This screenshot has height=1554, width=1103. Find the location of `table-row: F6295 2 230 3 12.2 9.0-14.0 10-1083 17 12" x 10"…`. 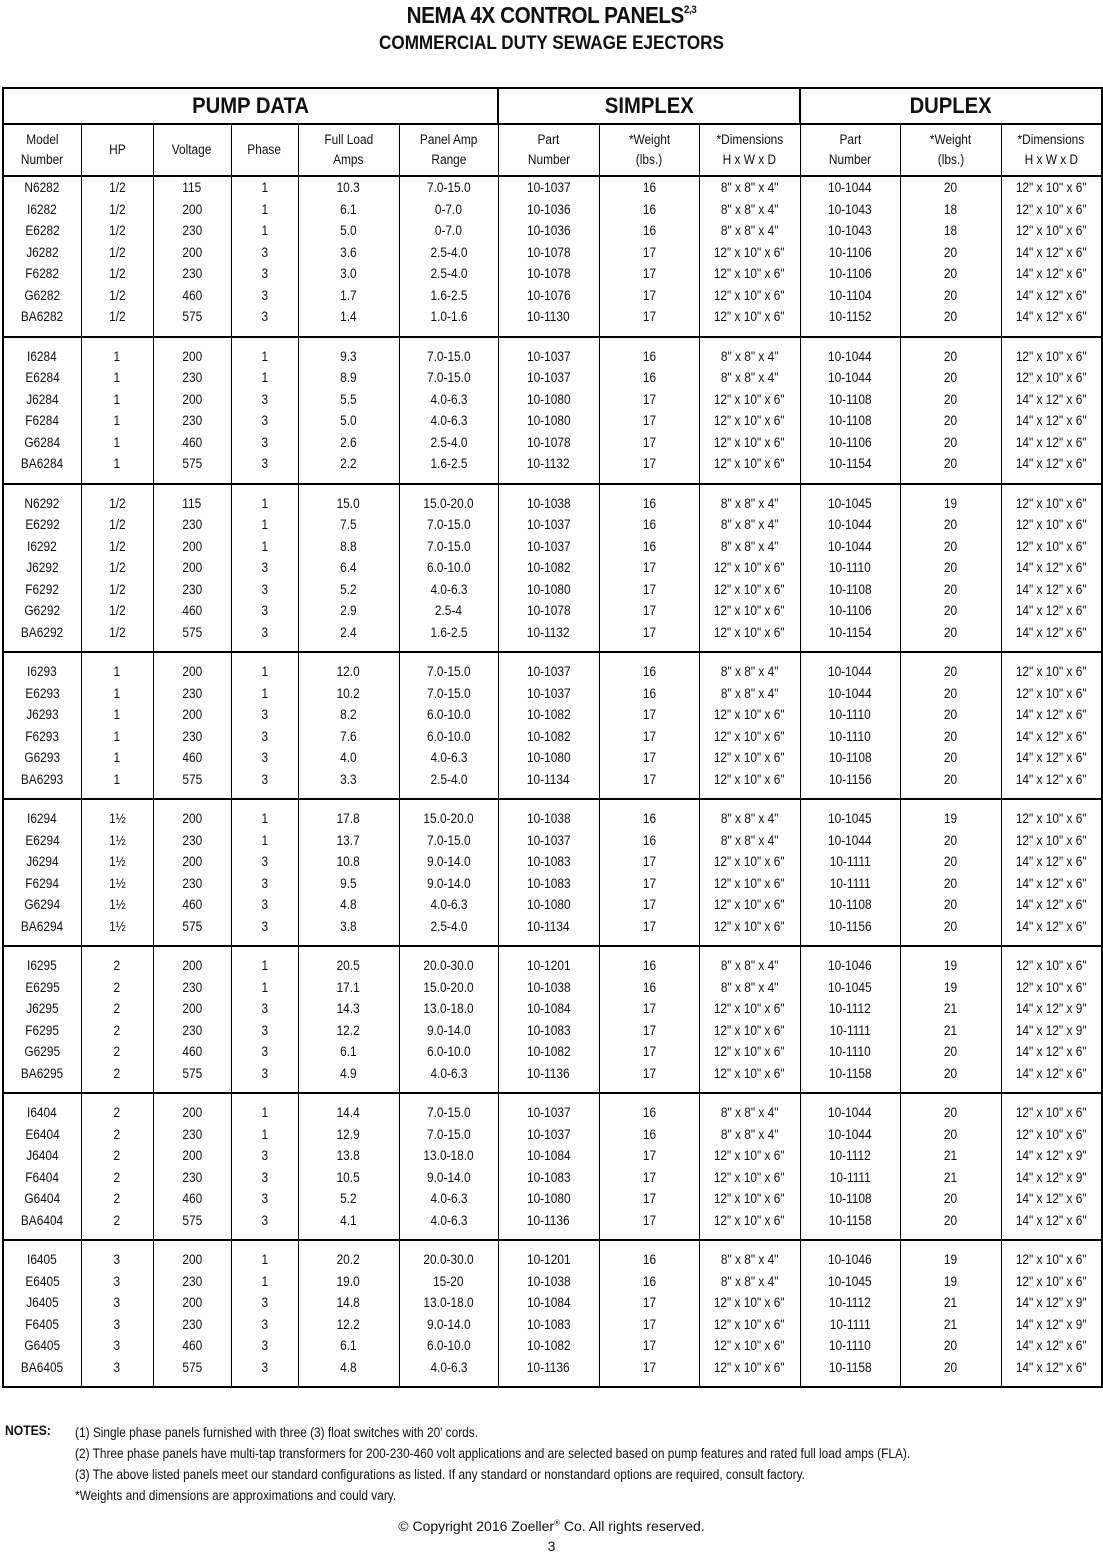

table-row: F6295 2 230 3 12.2 9.0-14.0 10-1083 17 12" x 10"… is located at coordinates (552, 1030).